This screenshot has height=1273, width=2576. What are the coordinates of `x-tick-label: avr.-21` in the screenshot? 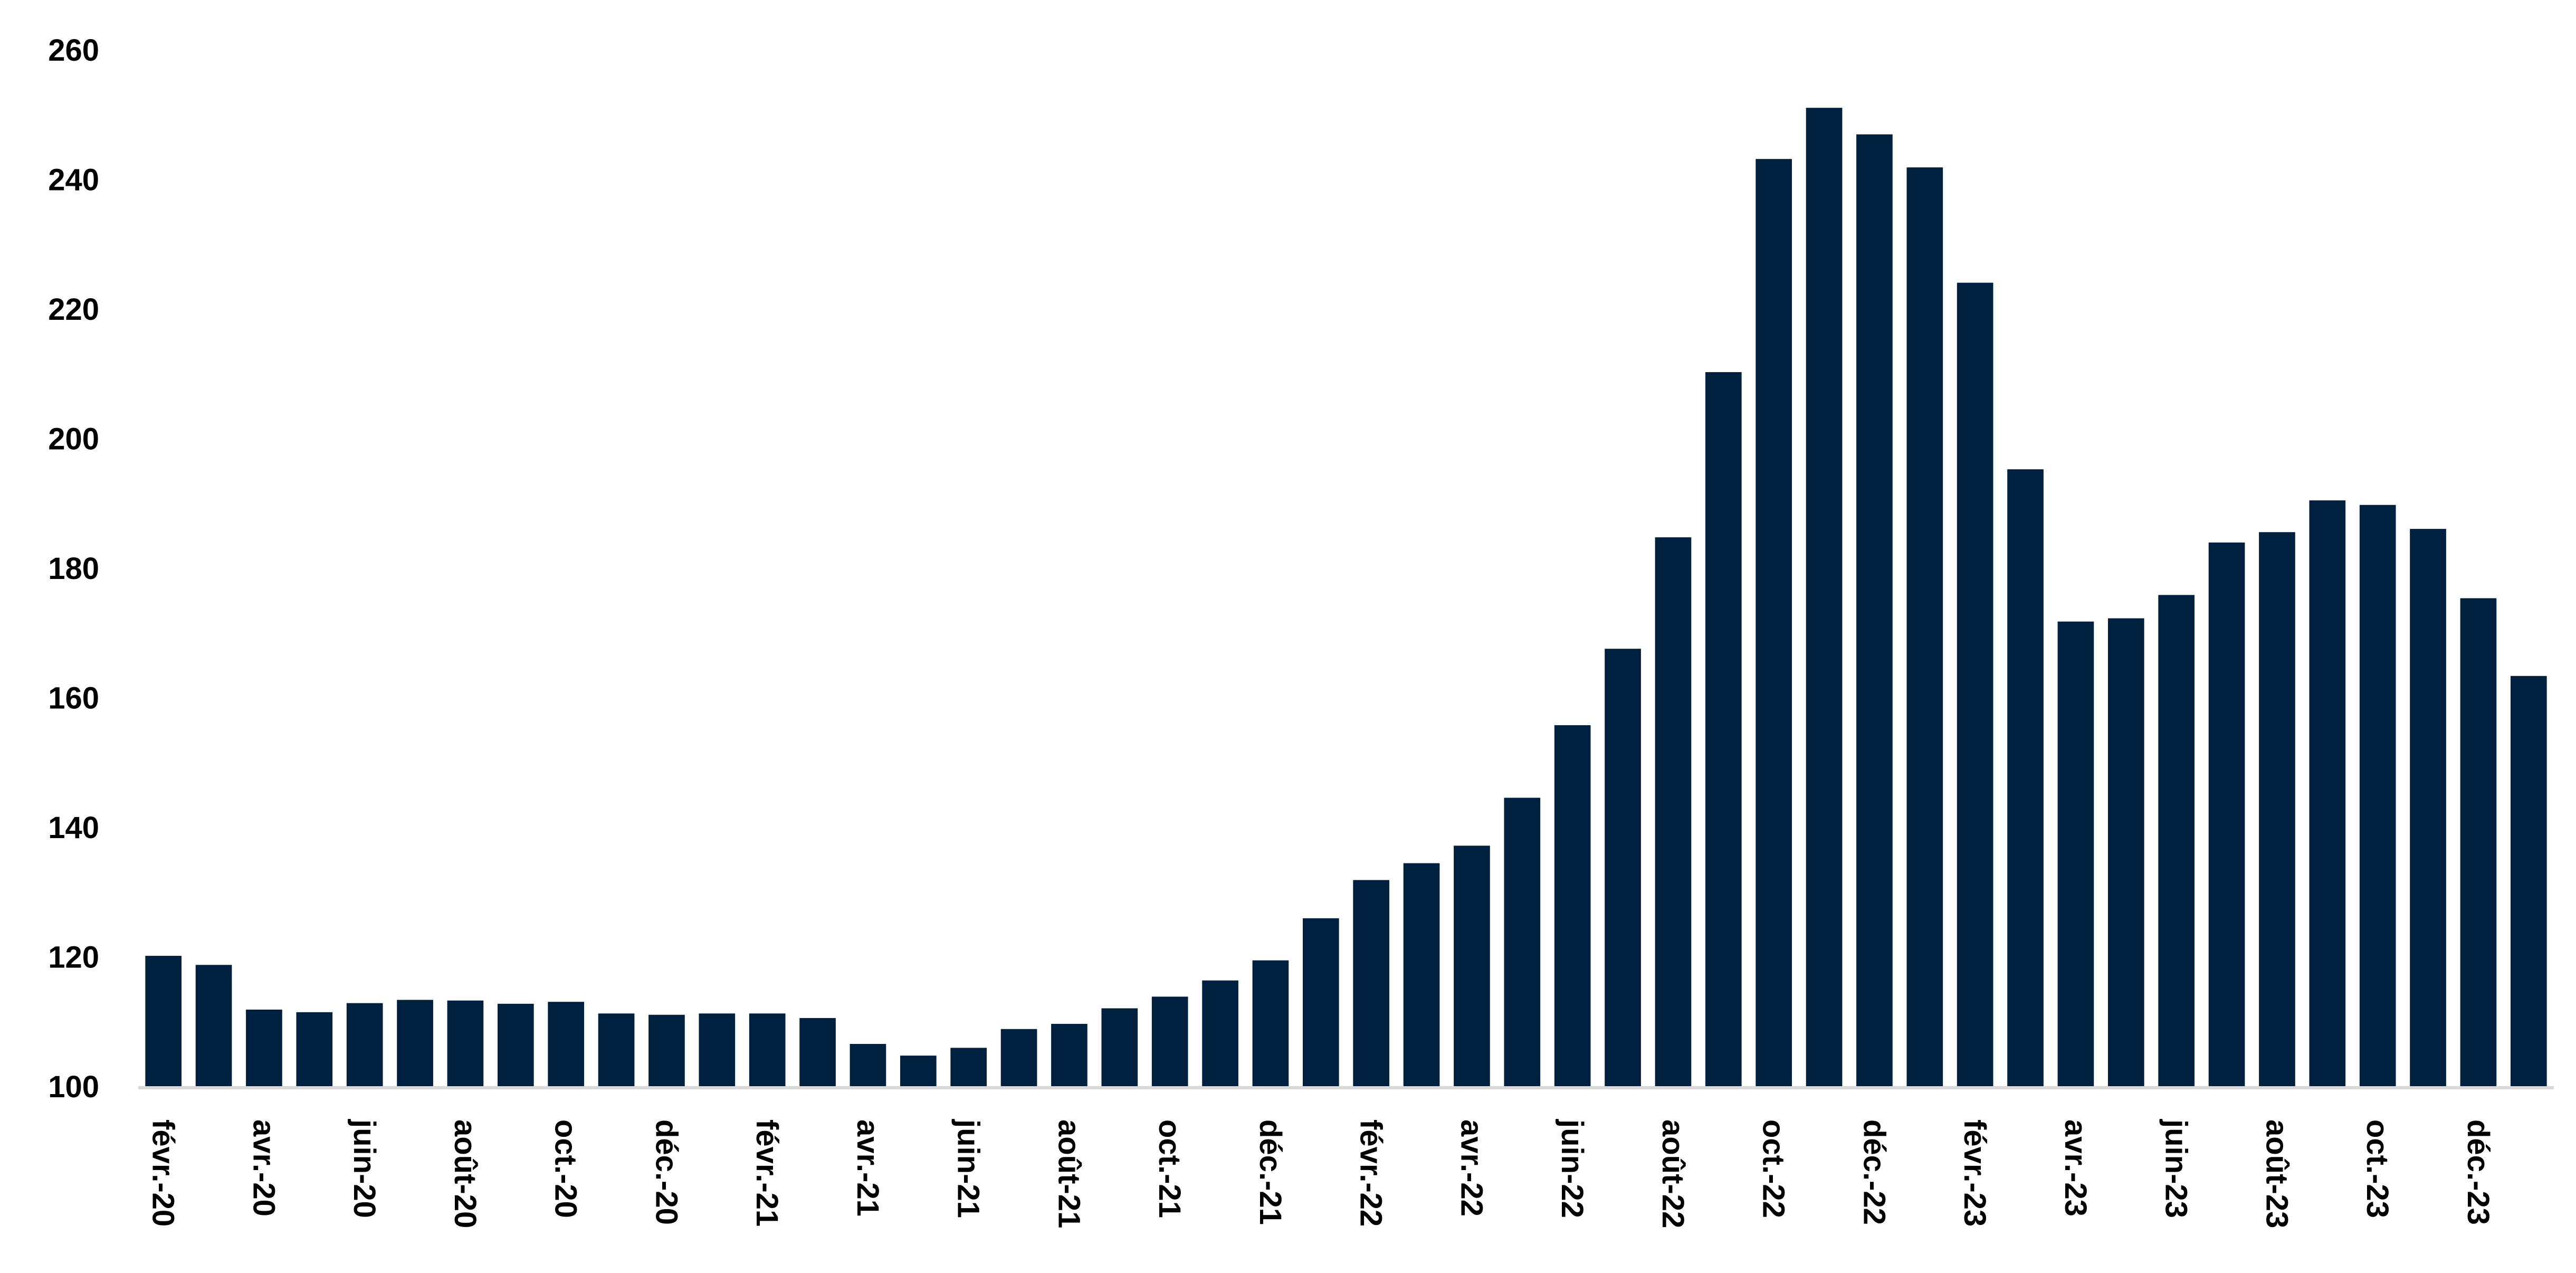 It's located at (868, 1168).